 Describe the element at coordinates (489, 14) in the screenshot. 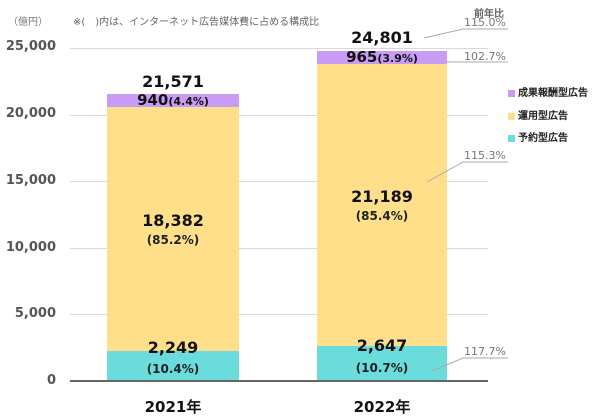

I see `yoy-title: 前年比` at that location.